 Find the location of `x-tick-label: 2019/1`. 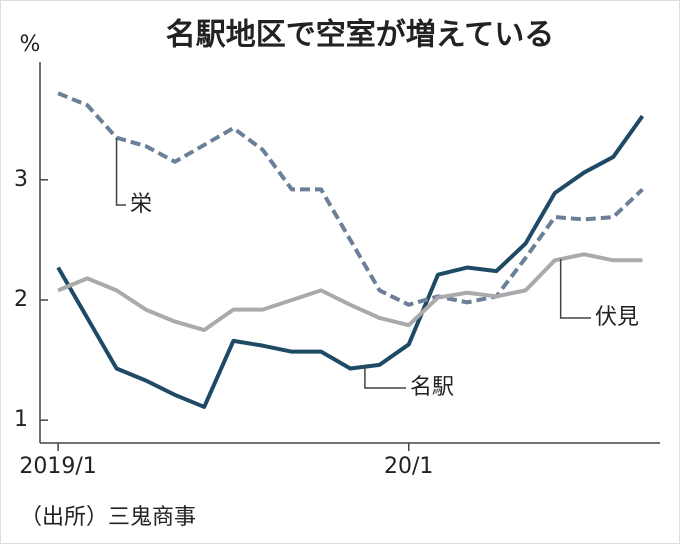

x-tick-label: 2019/1 is located at coordinates (57, 466).